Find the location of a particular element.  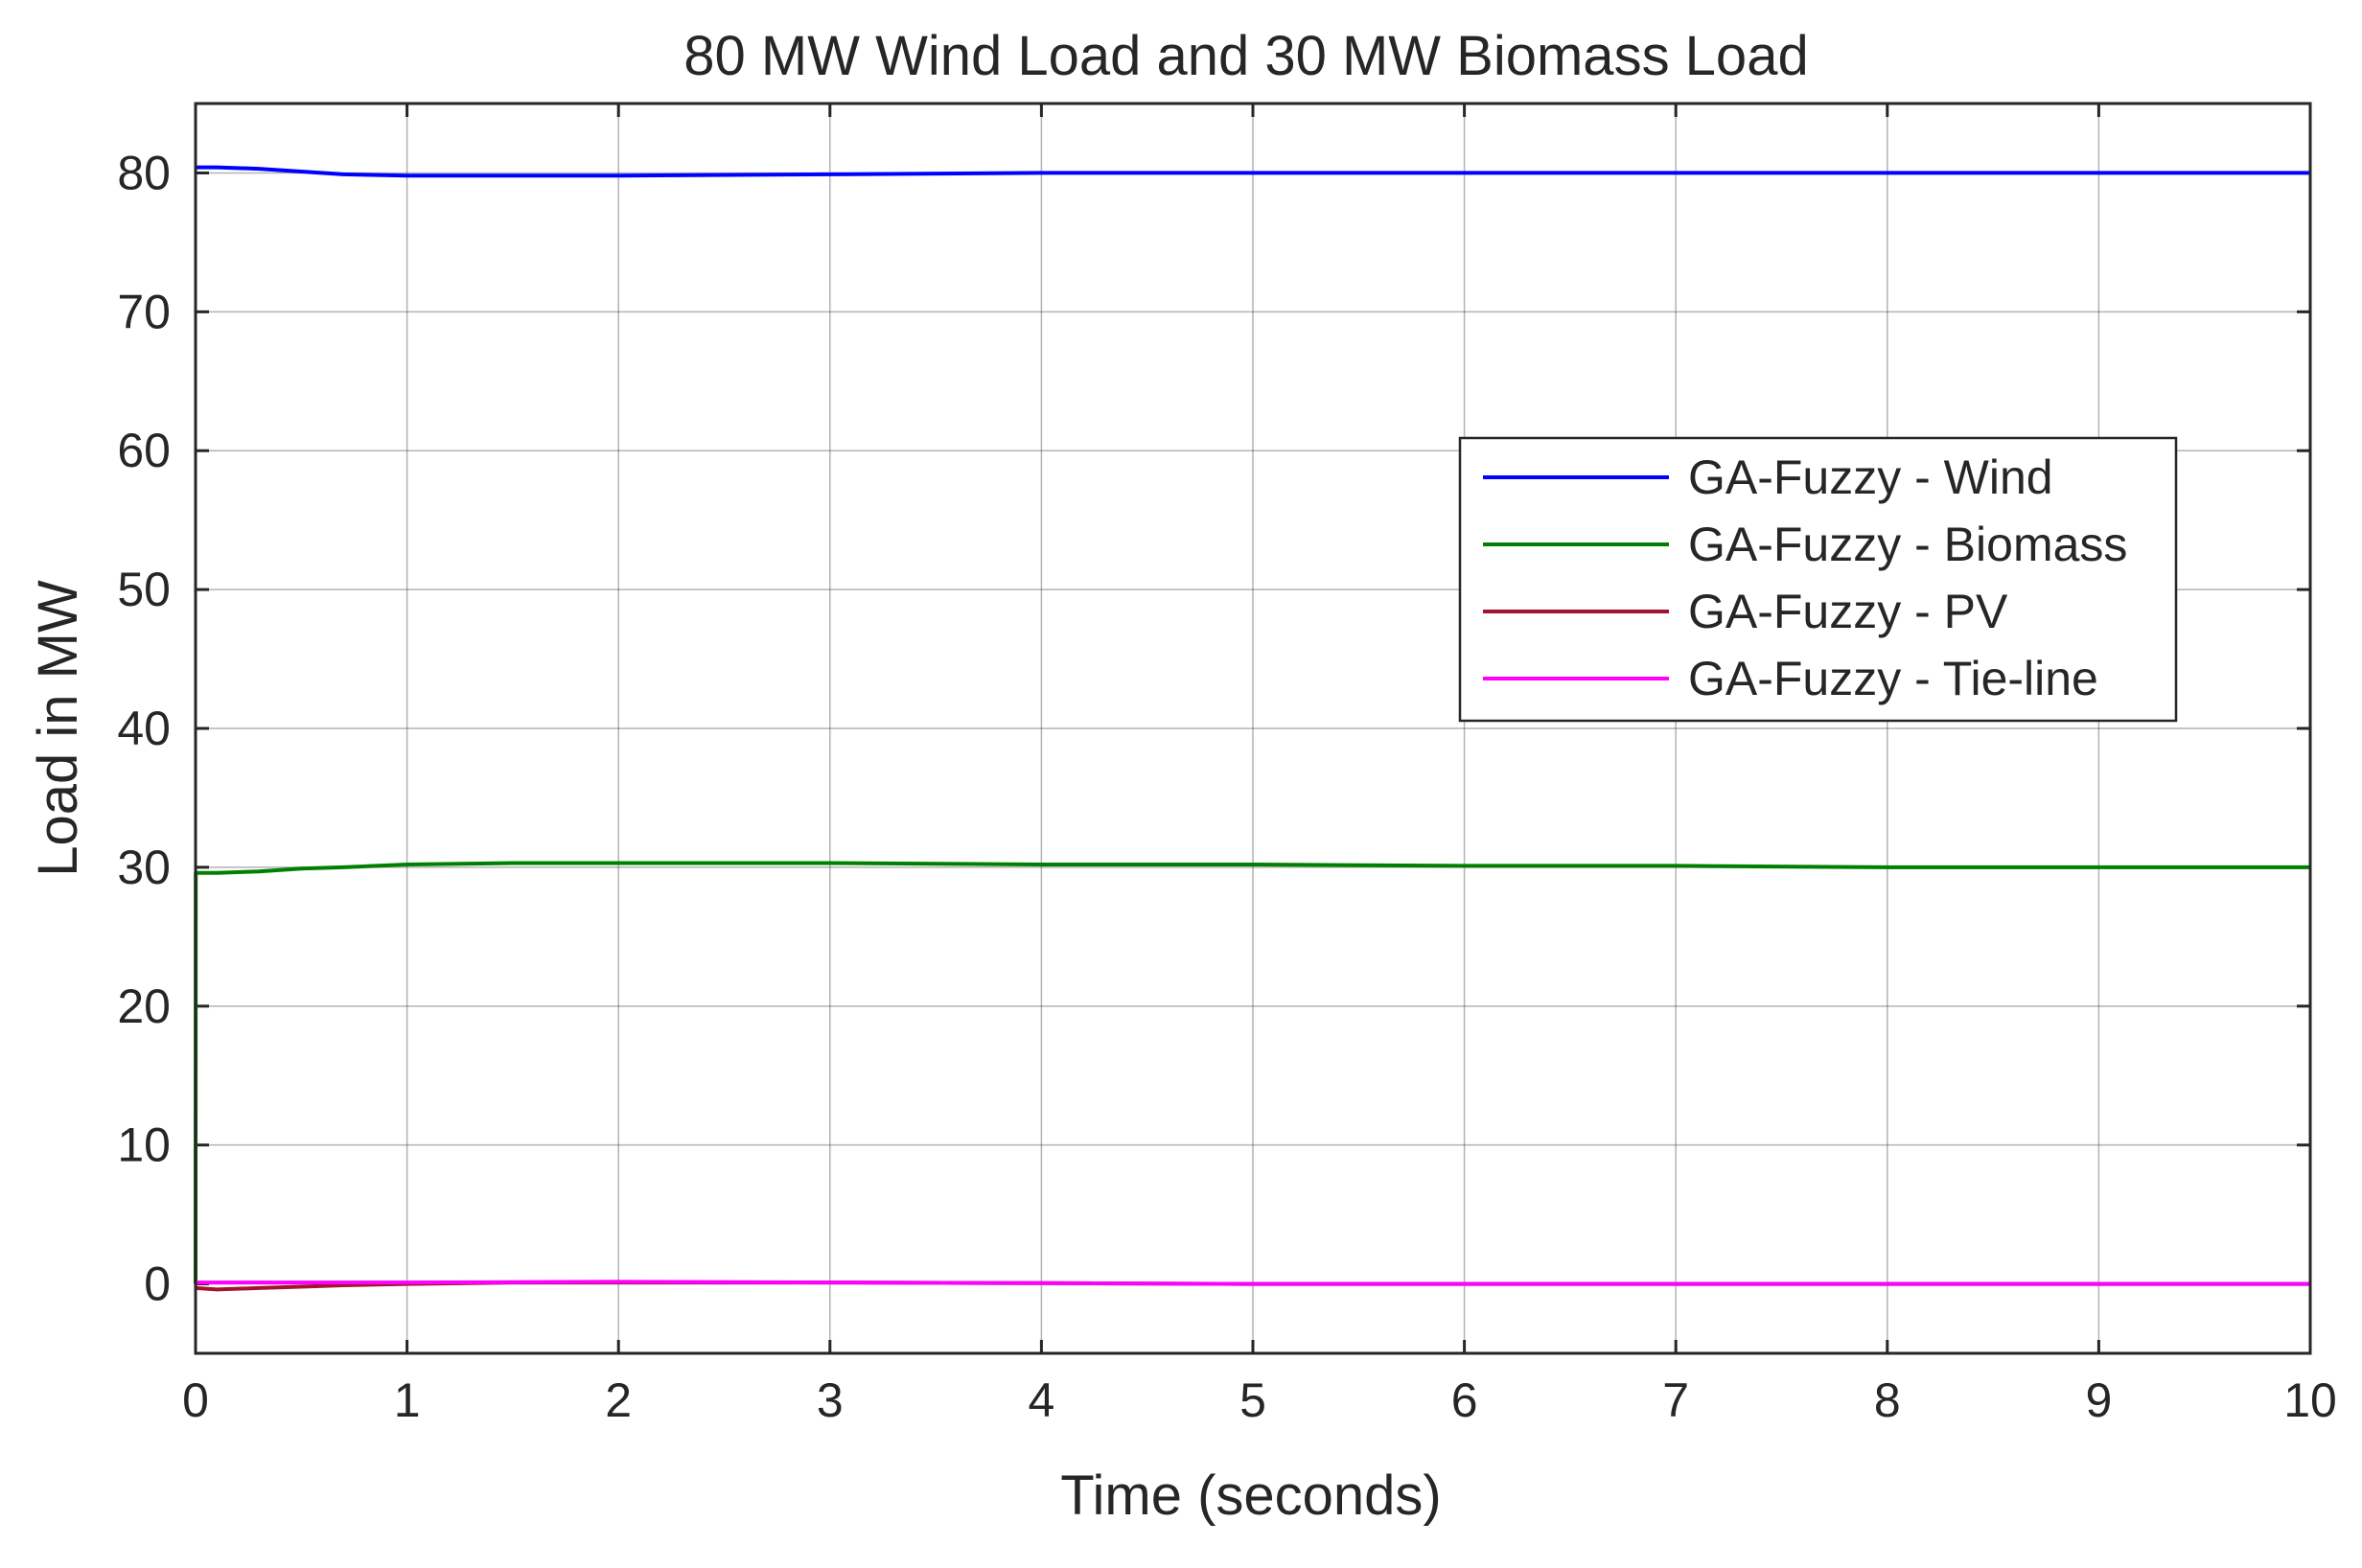

y-tick-label: 50 is located at coordinates (144, 589).